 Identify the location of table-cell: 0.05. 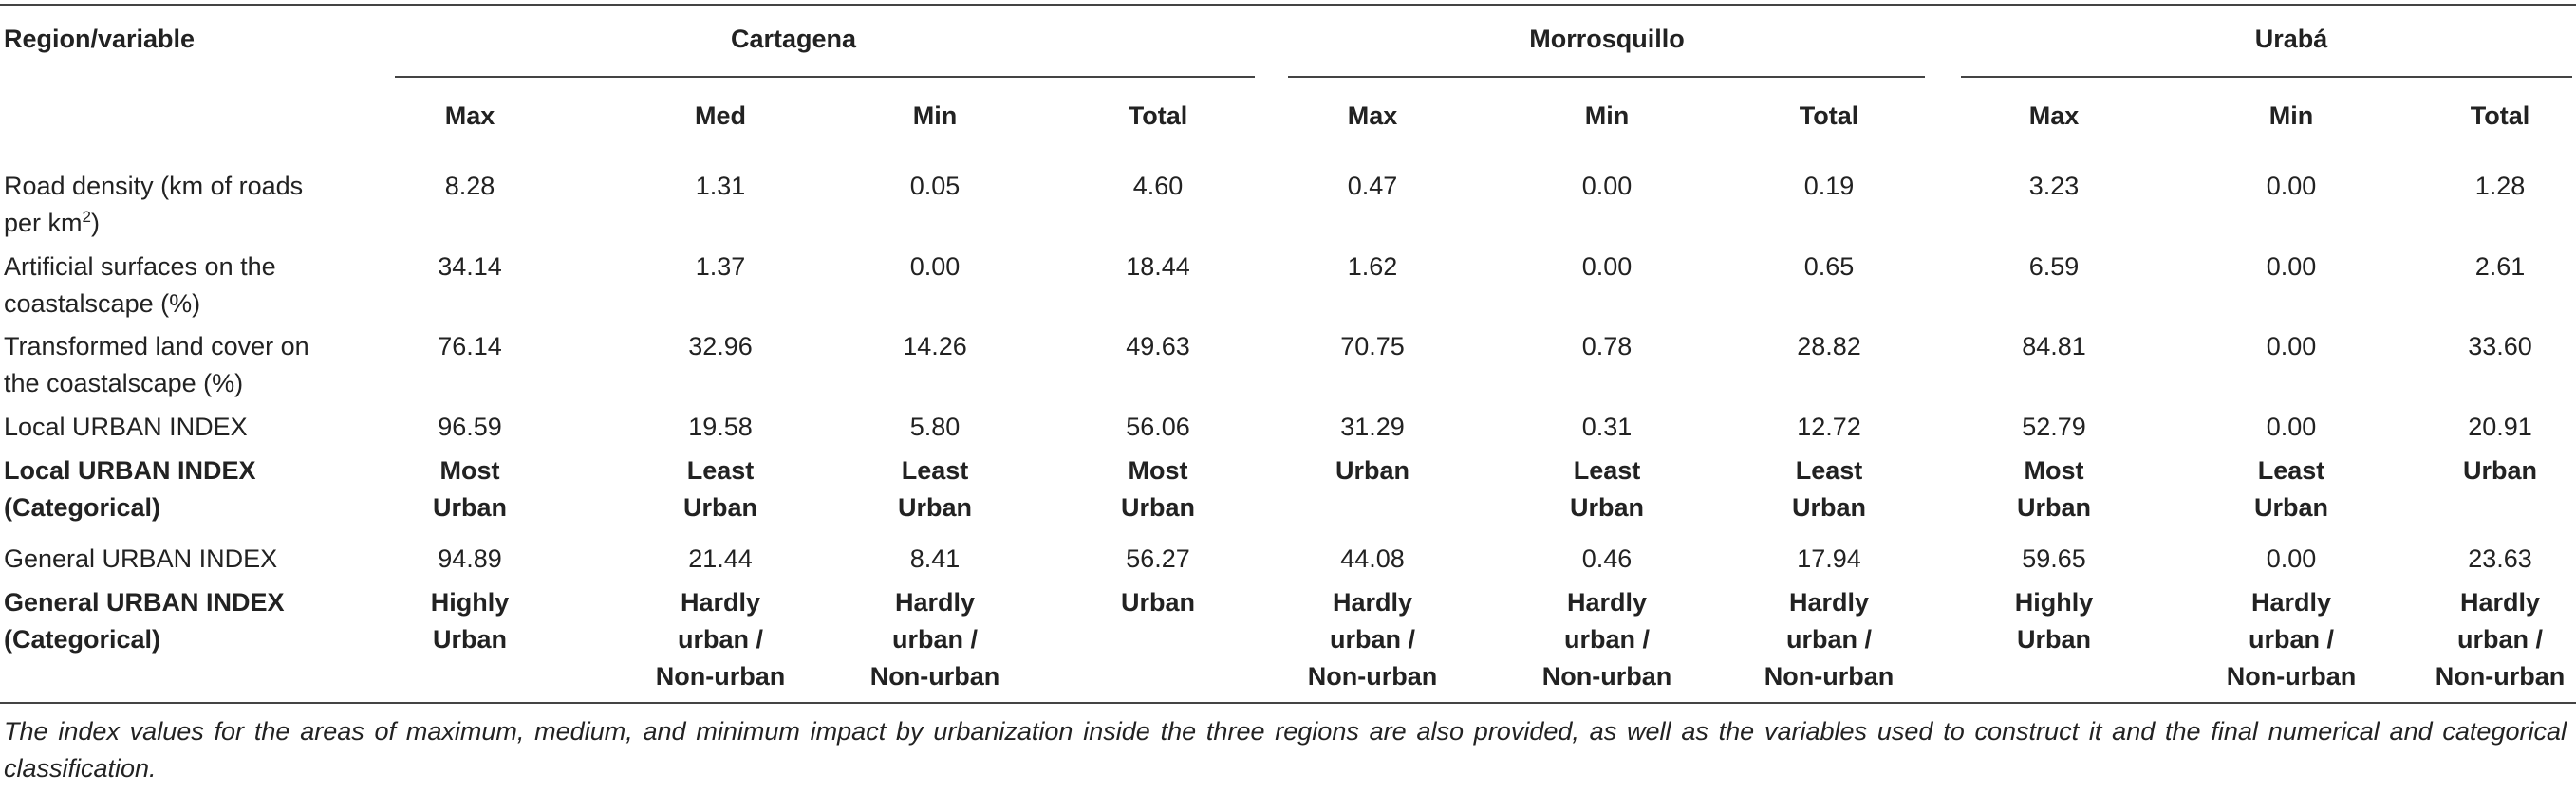
(935, 186).